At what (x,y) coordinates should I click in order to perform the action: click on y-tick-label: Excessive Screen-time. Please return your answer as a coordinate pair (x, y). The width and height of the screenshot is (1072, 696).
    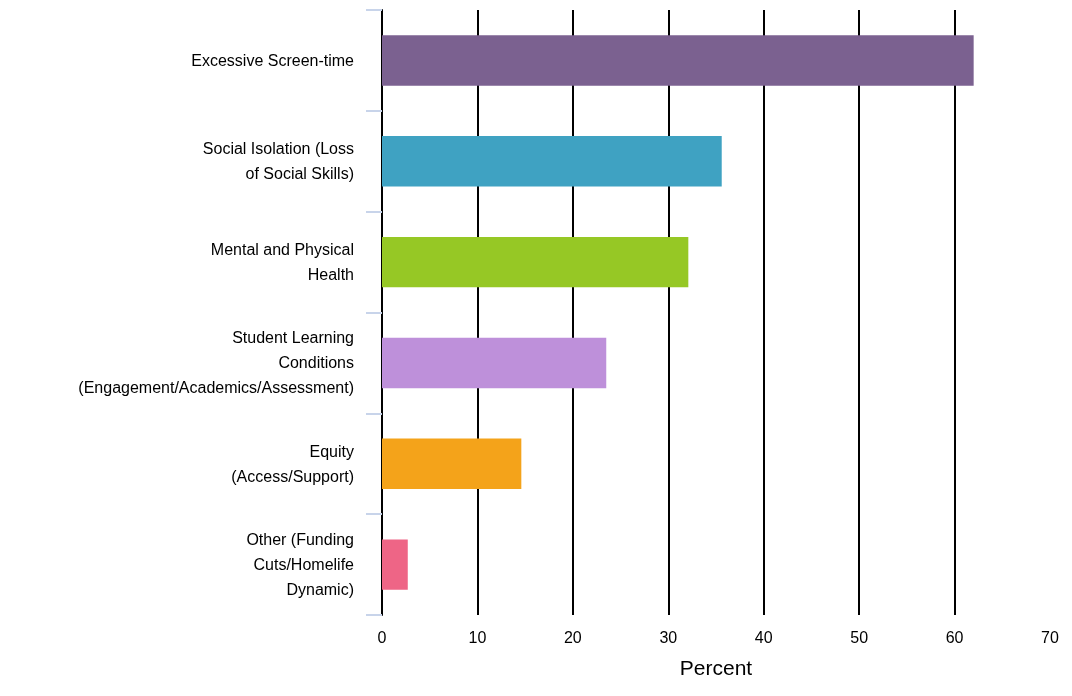
    Looking at the image, I should click on (273, 60).